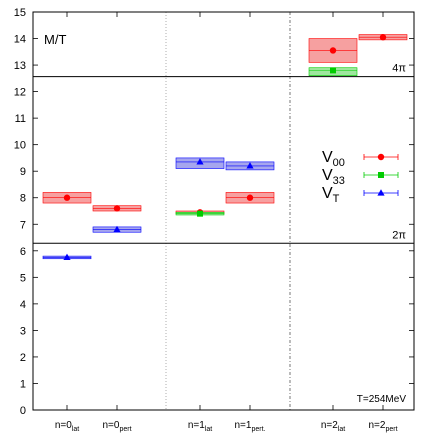 This screenshot has height=436, width=436. I want to click on y-tick-label: 3, so click(23, 331).